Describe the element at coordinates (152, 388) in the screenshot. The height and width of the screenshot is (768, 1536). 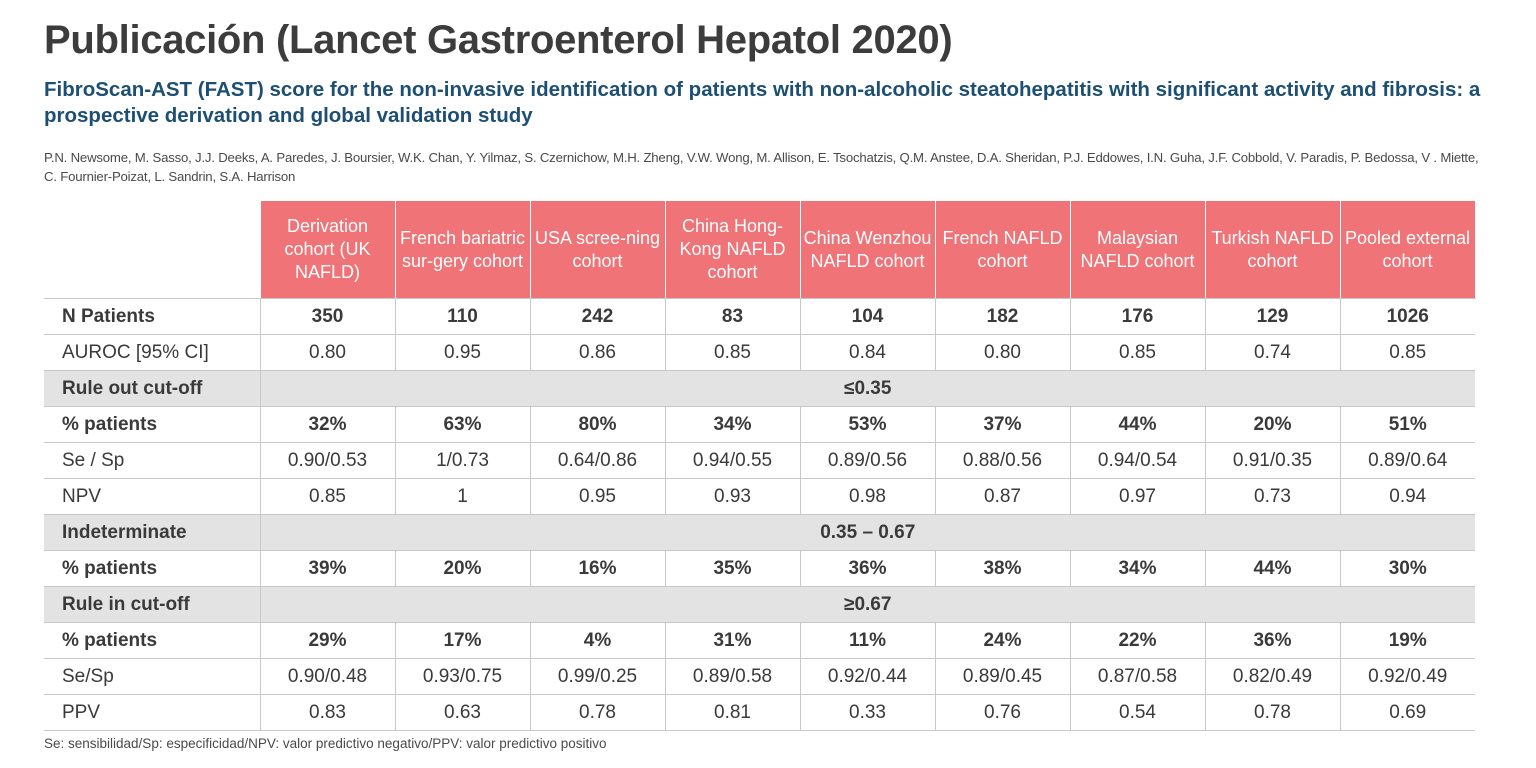
I see `row-label: Rule out cut-off` at that location.